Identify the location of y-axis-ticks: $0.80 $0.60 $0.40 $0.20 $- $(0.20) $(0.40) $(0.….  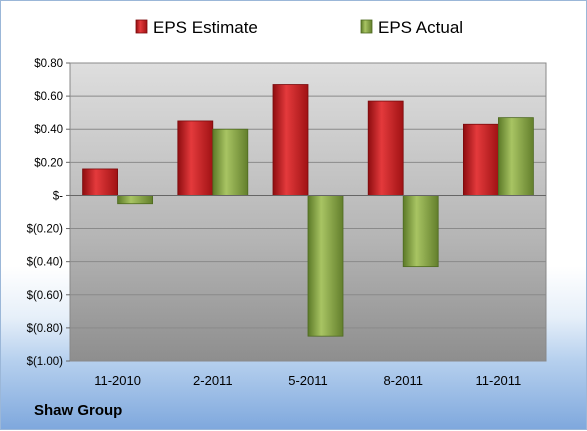
(48, 213).